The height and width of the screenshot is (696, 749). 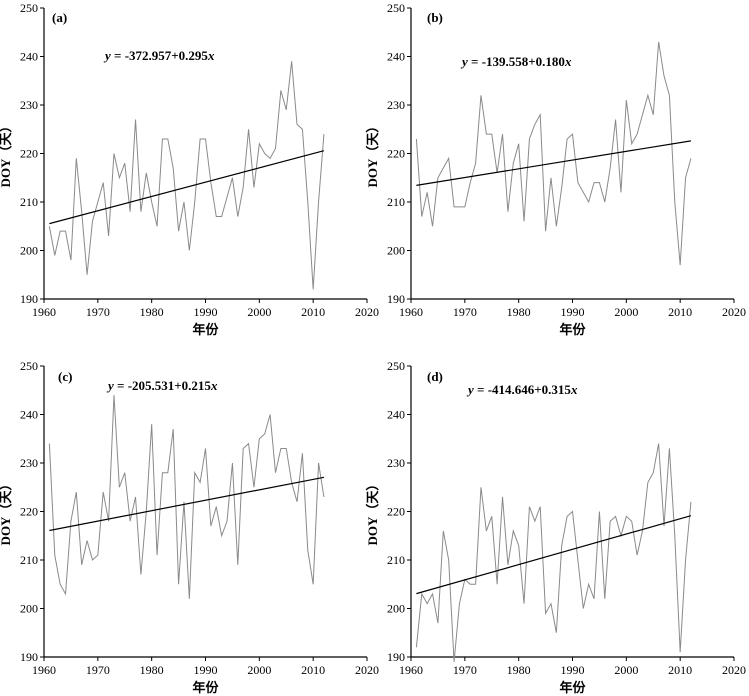 I want to click on equation-body: = -414.646+0.315, so click(x=523, y=389).